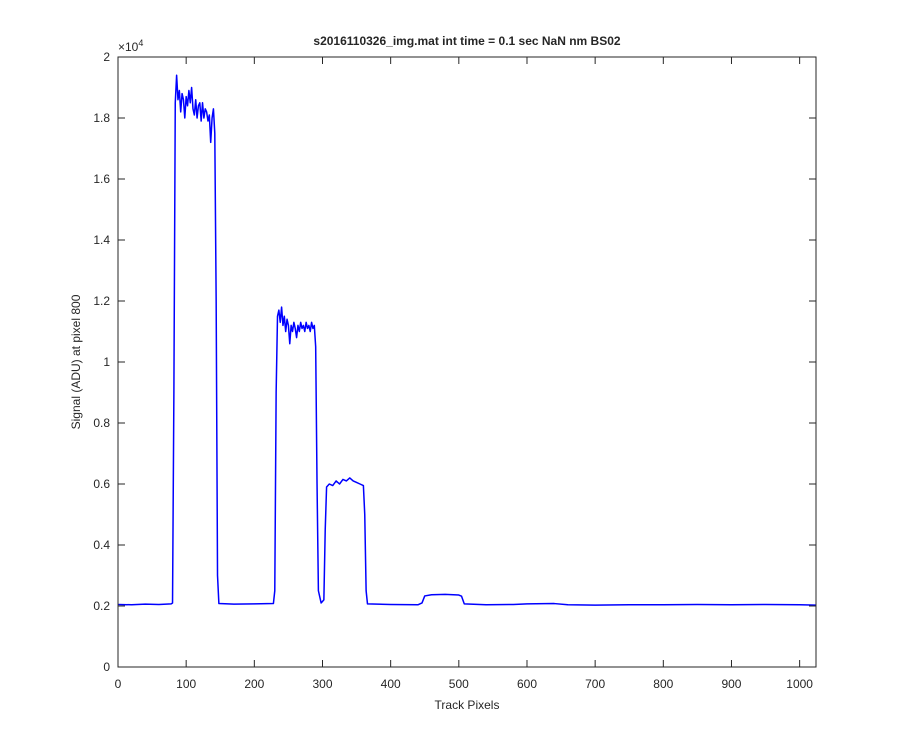  Describe the element at coordinates (140, 43) in the screenshot. I see `y-multiplier-exponent: 4` at that location.